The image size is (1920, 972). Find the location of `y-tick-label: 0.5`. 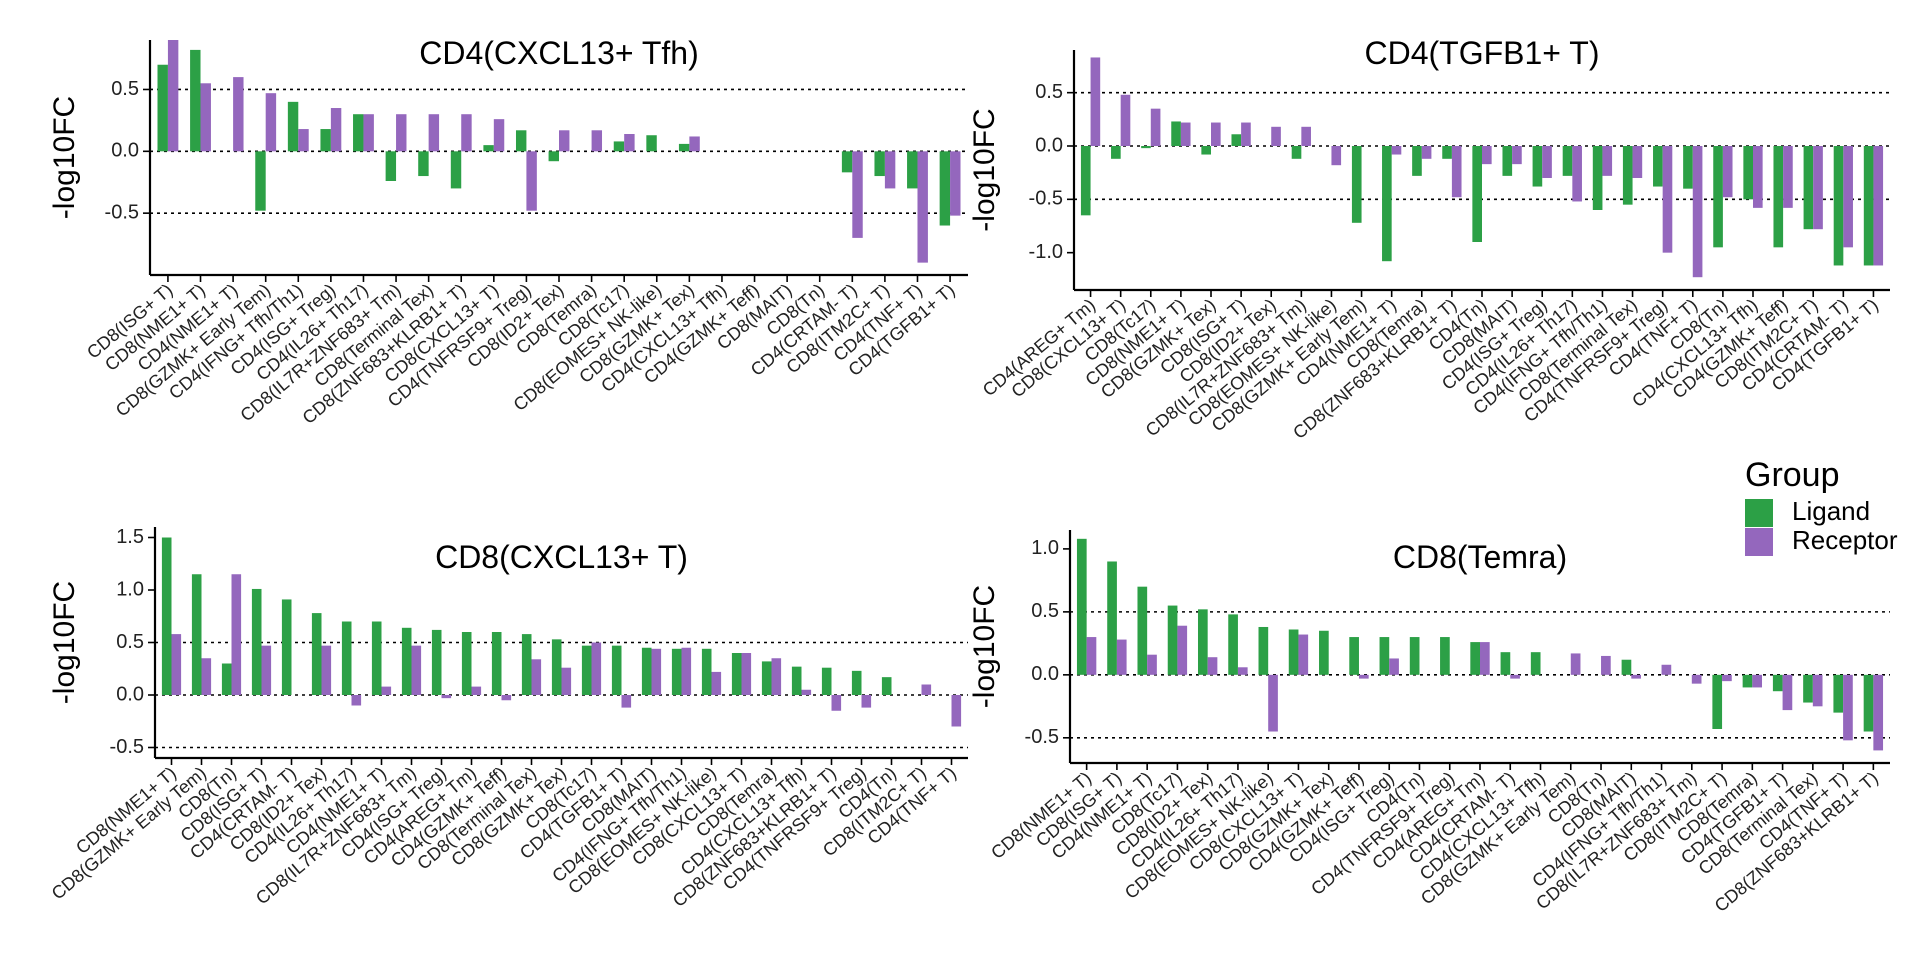

y-tick-label: 0.5 is located at coordinates (125, 89).